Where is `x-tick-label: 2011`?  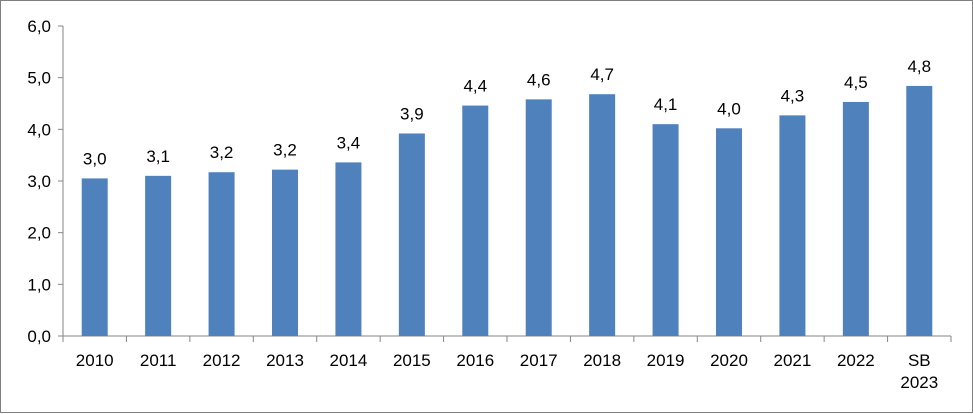 x-tick-label: 2011 is located at coordinates (158, 360).